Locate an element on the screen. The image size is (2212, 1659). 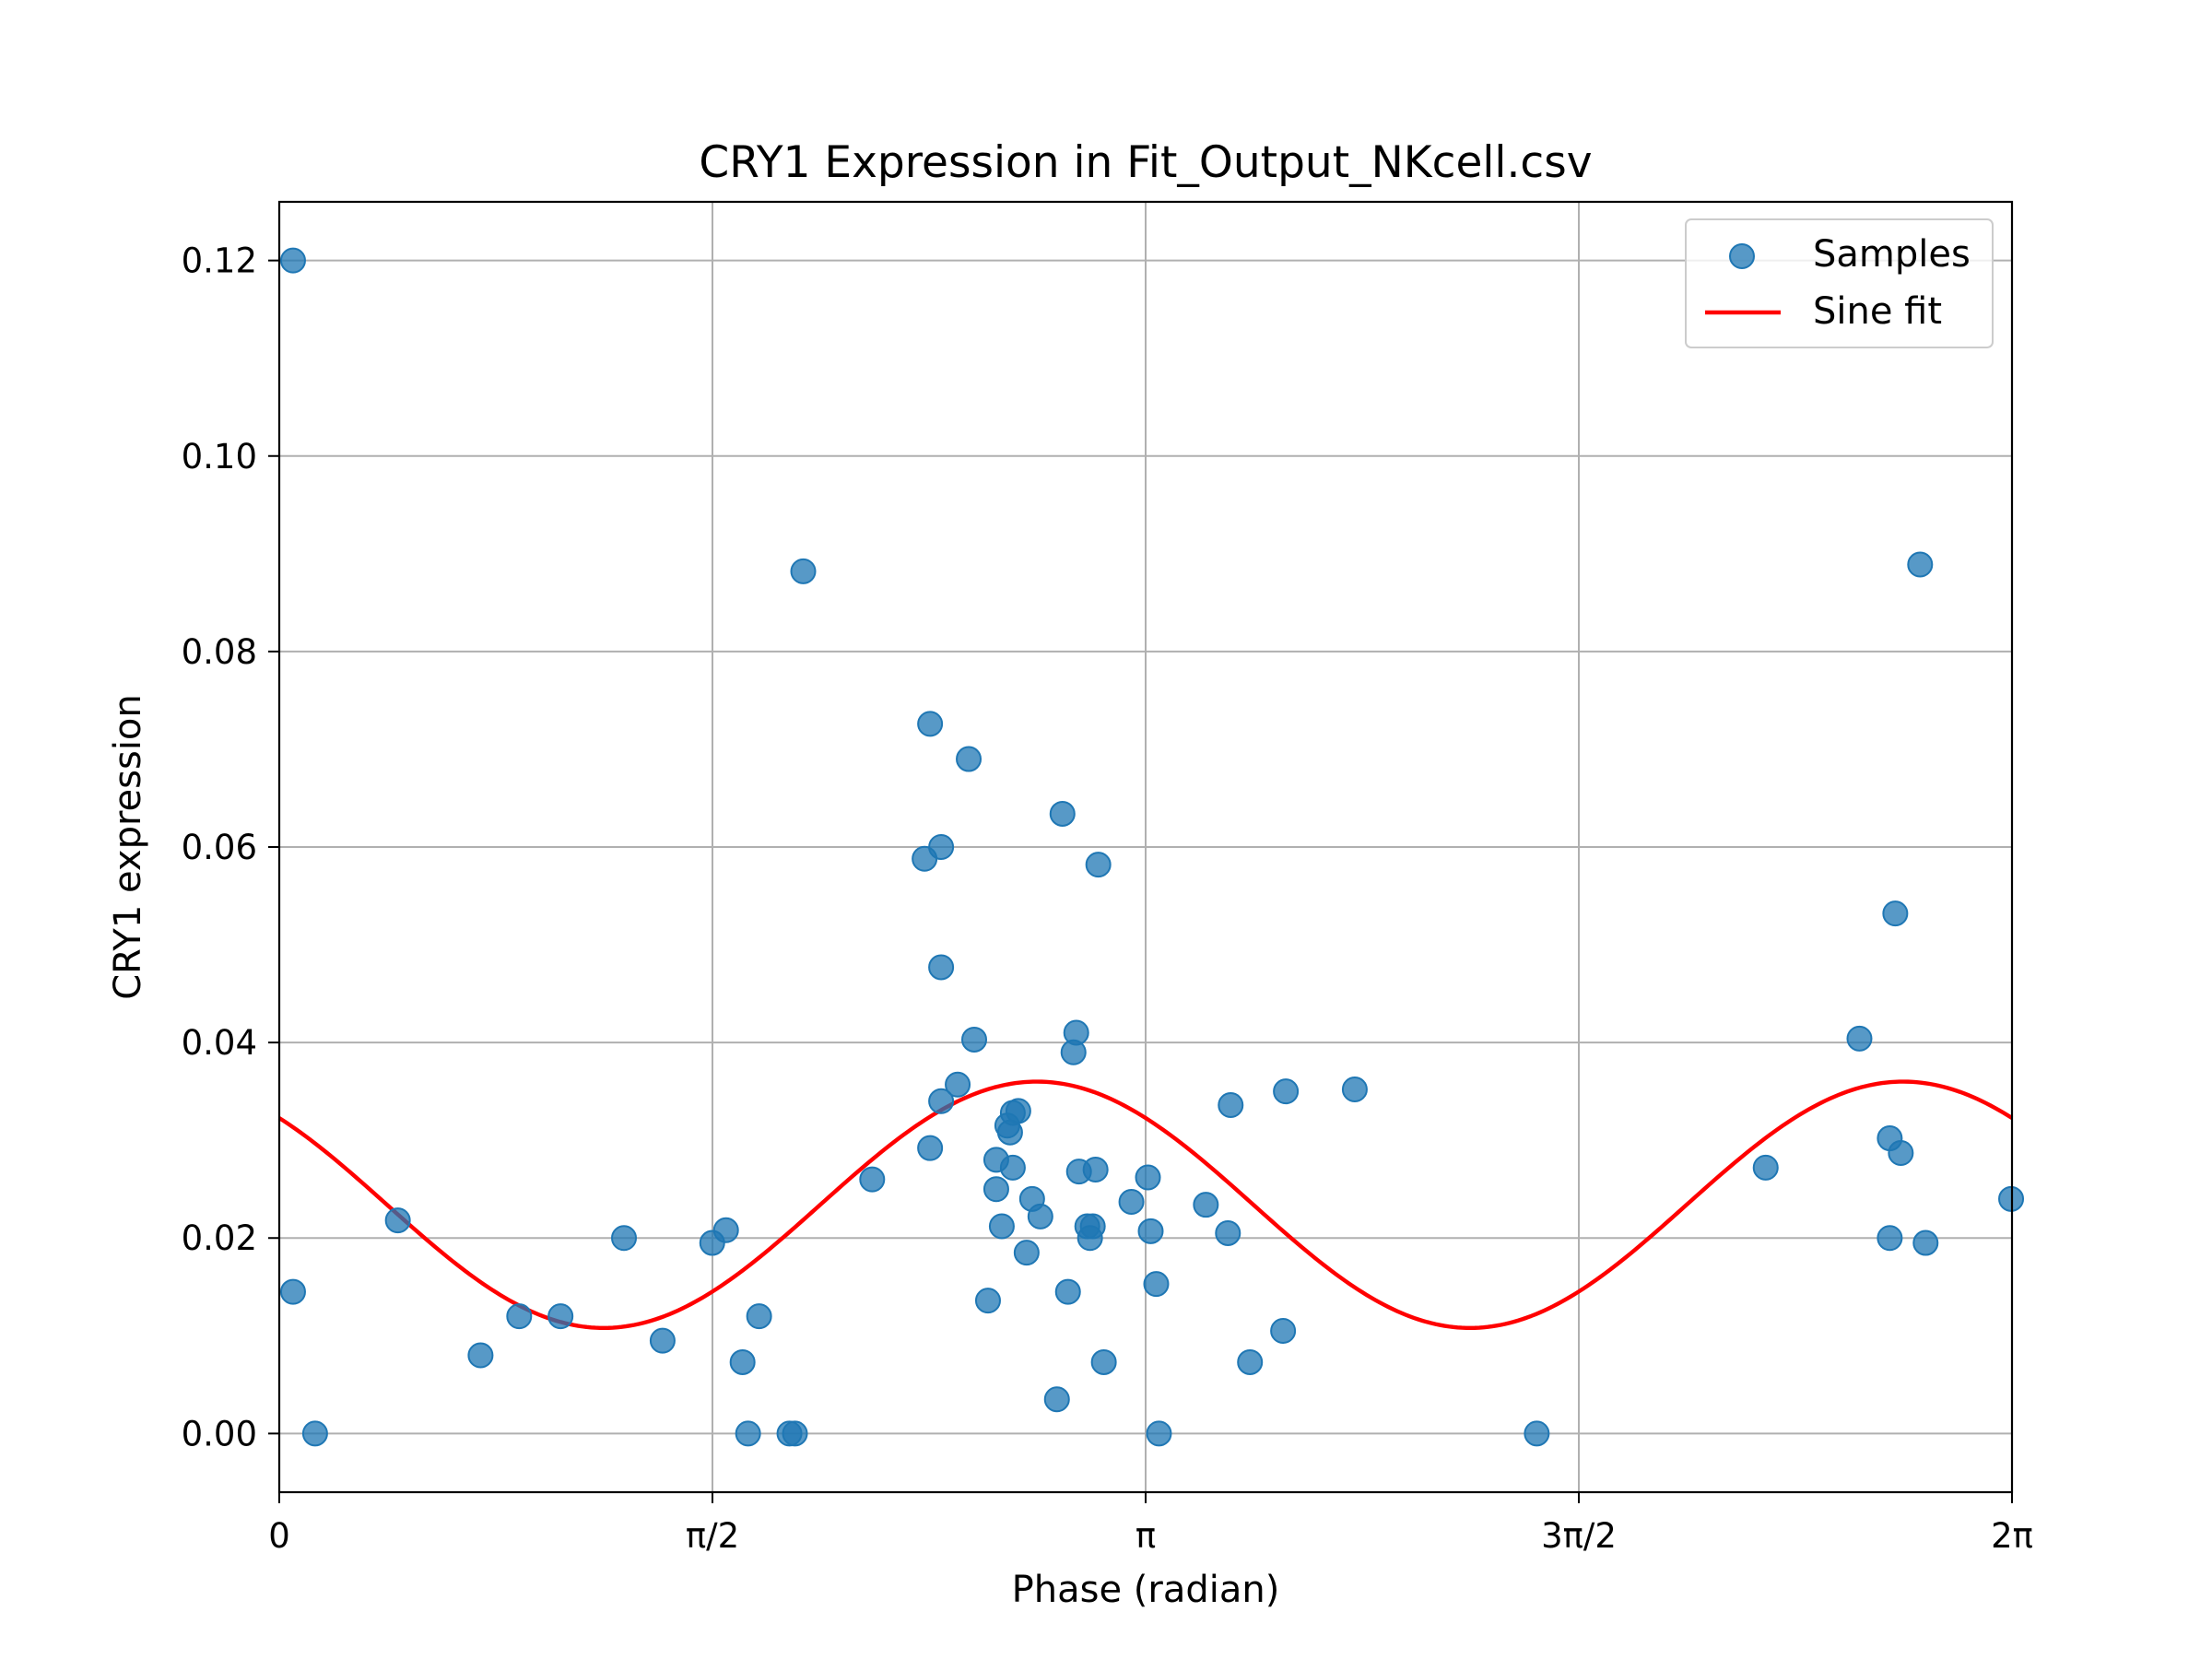
y-tick-label: 0.08 is located at coordinates (219, 652).